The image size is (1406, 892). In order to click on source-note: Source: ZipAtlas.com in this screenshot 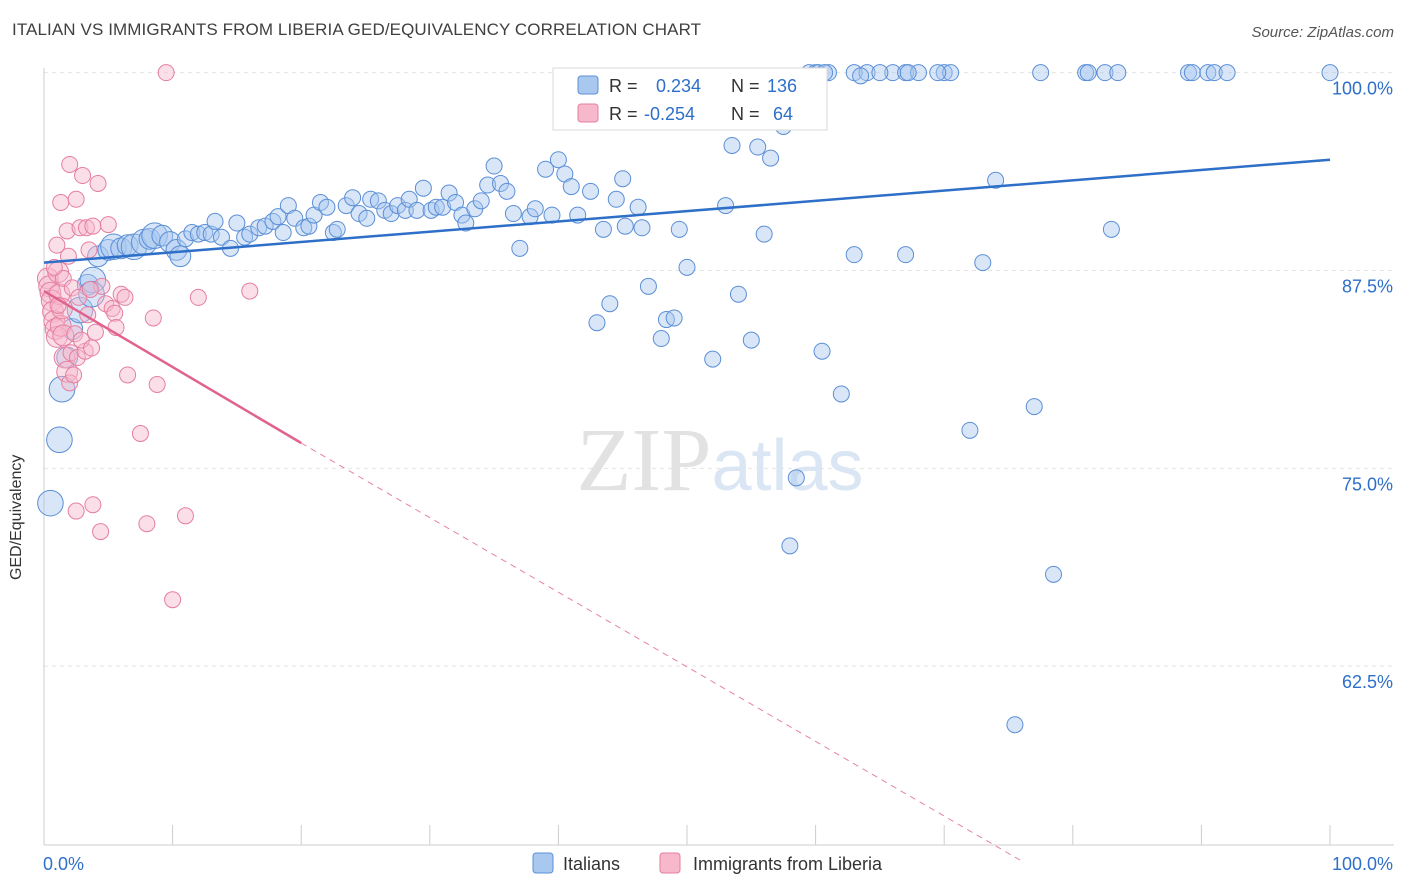, I will do `click(1322, 32)`.